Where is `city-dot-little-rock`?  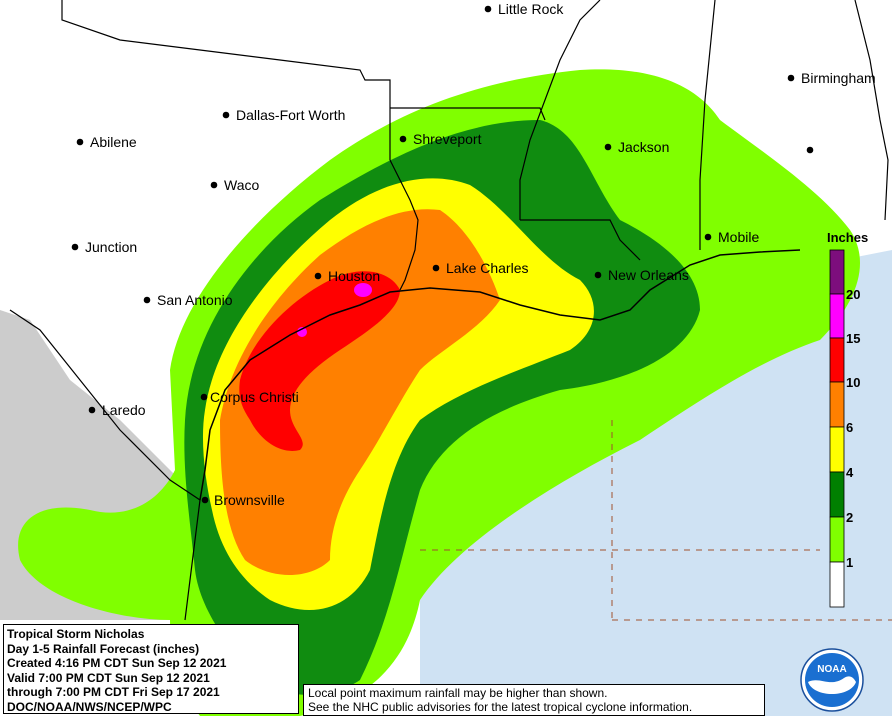 city-dot-little-rock is located at coordinates (488, 9).